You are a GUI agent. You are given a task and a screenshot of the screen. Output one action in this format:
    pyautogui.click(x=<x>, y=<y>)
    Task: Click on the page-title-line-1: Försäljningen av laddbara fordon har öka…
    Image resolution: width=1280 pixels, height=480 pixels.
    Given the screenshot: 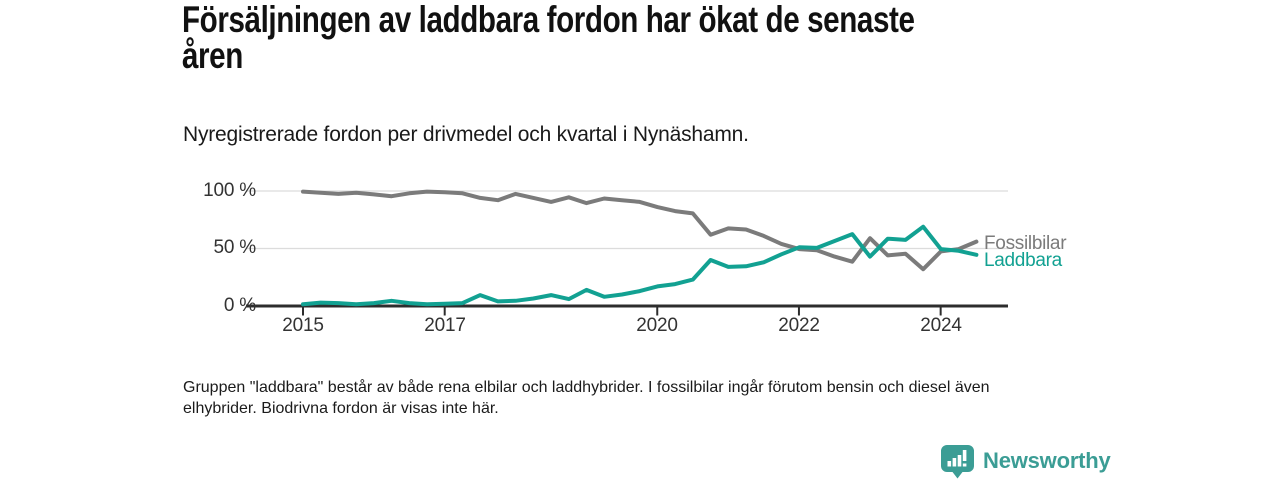 What is the action you would take?
    pyautogui.click(x=548, y=20)
    